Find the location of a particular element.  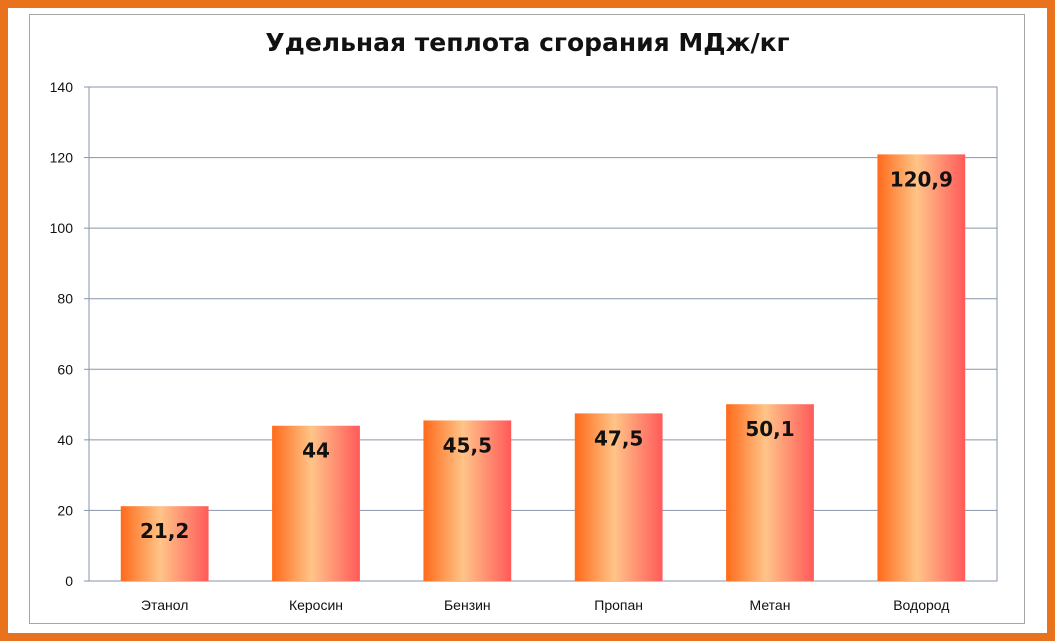

chart-title: Удельная теплота сгорания МДж/кг is located at coordinates (527, 42).